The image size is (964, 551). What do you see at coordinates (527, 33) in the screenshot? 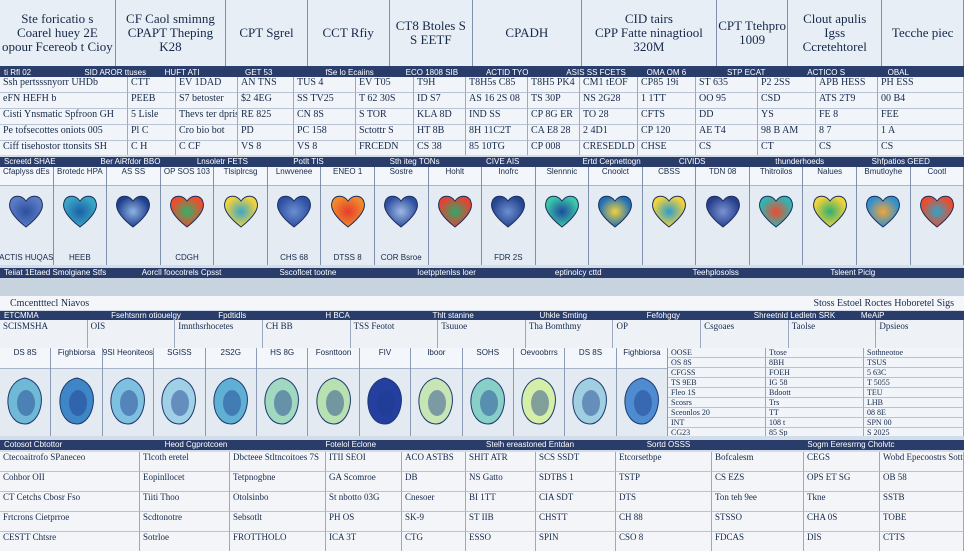
I see `header-cell: CPADH` at bounding box center [527, 33].